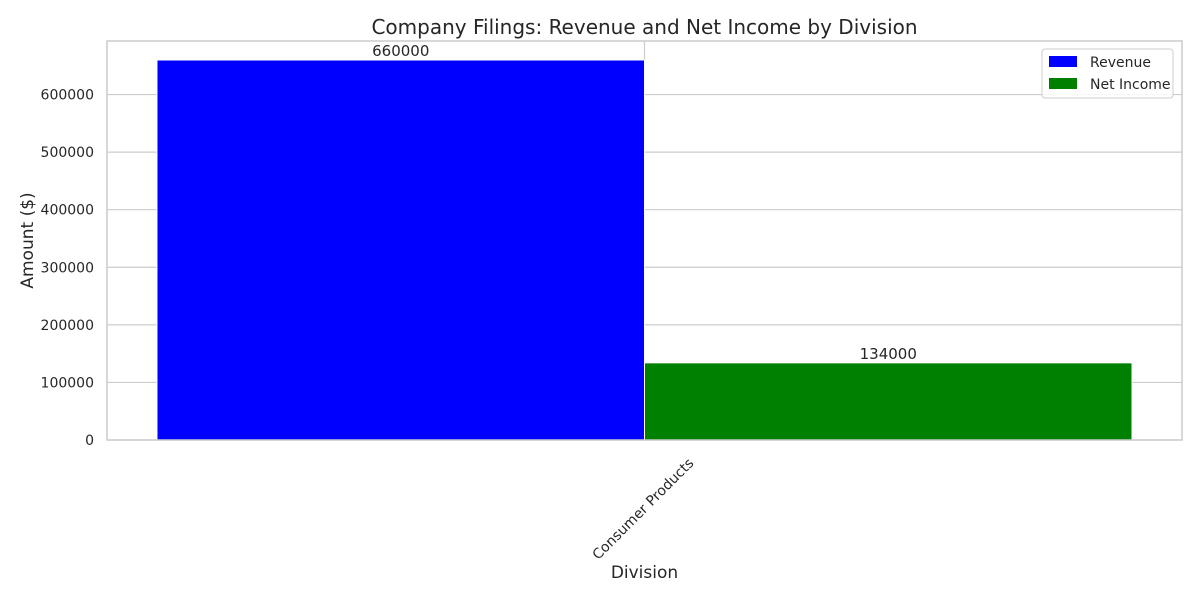  I want to click on data-label: 660000, so click(400, 51).